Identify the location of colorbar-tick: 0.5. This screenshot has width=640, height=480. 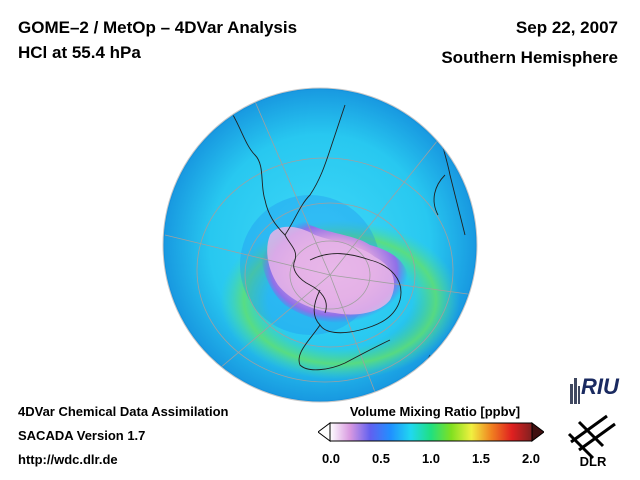
(381, 458).